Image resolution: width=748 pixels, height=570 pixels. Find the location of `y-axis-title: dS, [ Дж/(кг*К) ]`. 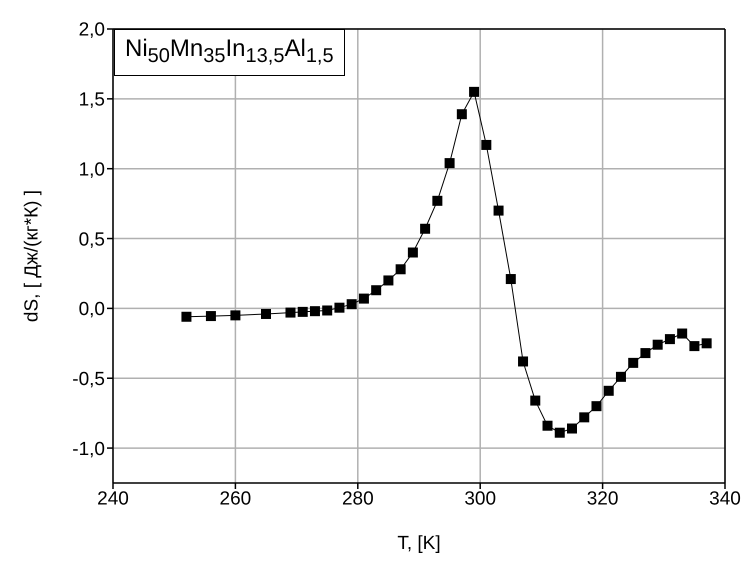

y-axis-title: dS, [ Дж/(кг*К) ] is located at coordinates (32, 256).